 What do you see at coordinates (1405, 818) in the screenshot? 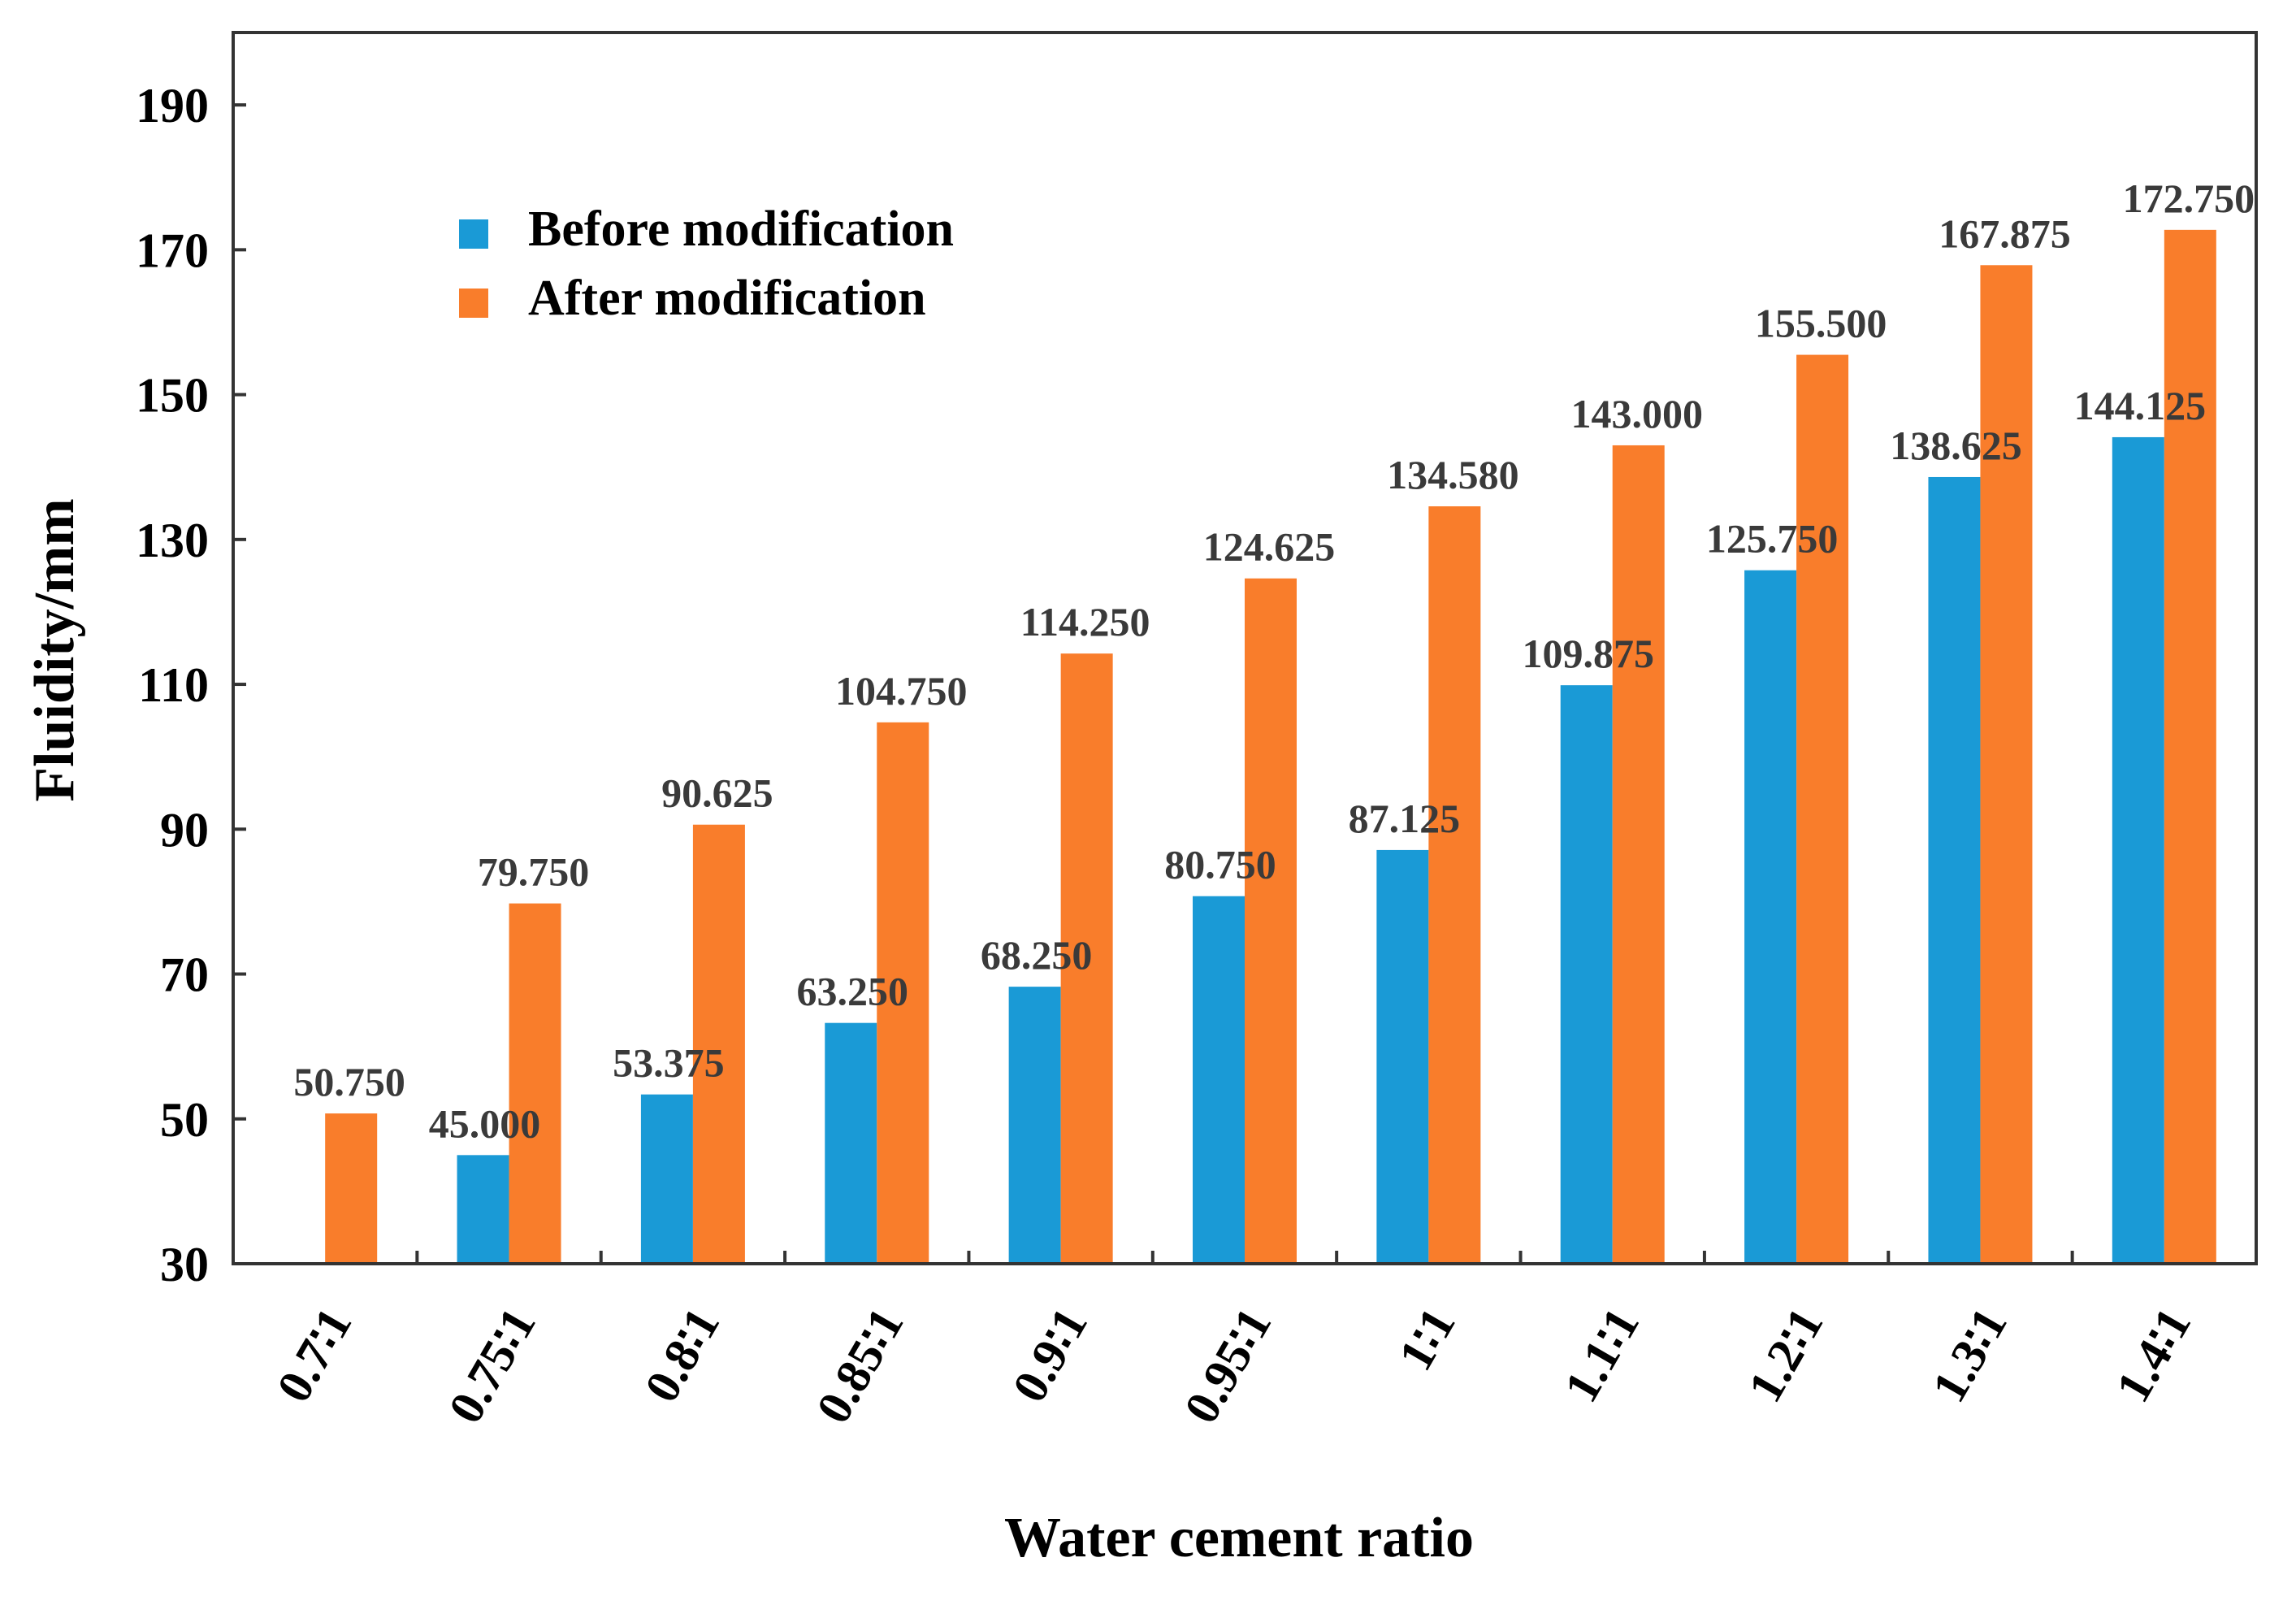
I see `data-label-before-6: 87.125` at bounding box center [1405, 818].